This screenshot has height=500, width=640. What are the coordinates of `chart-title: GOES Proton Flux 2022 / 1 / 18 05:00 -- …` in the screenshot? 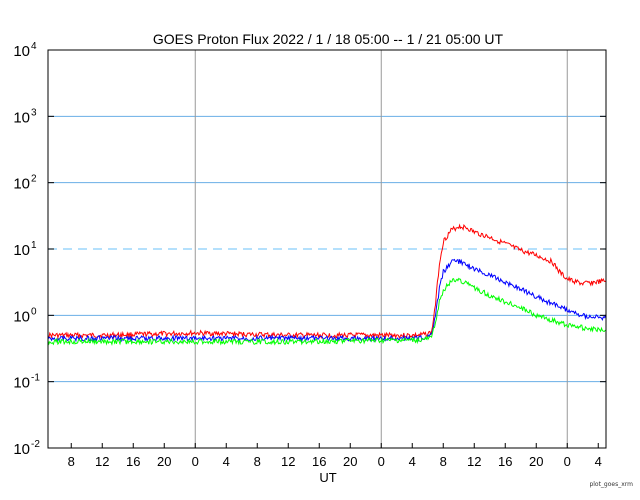 It's located at (328, 39).